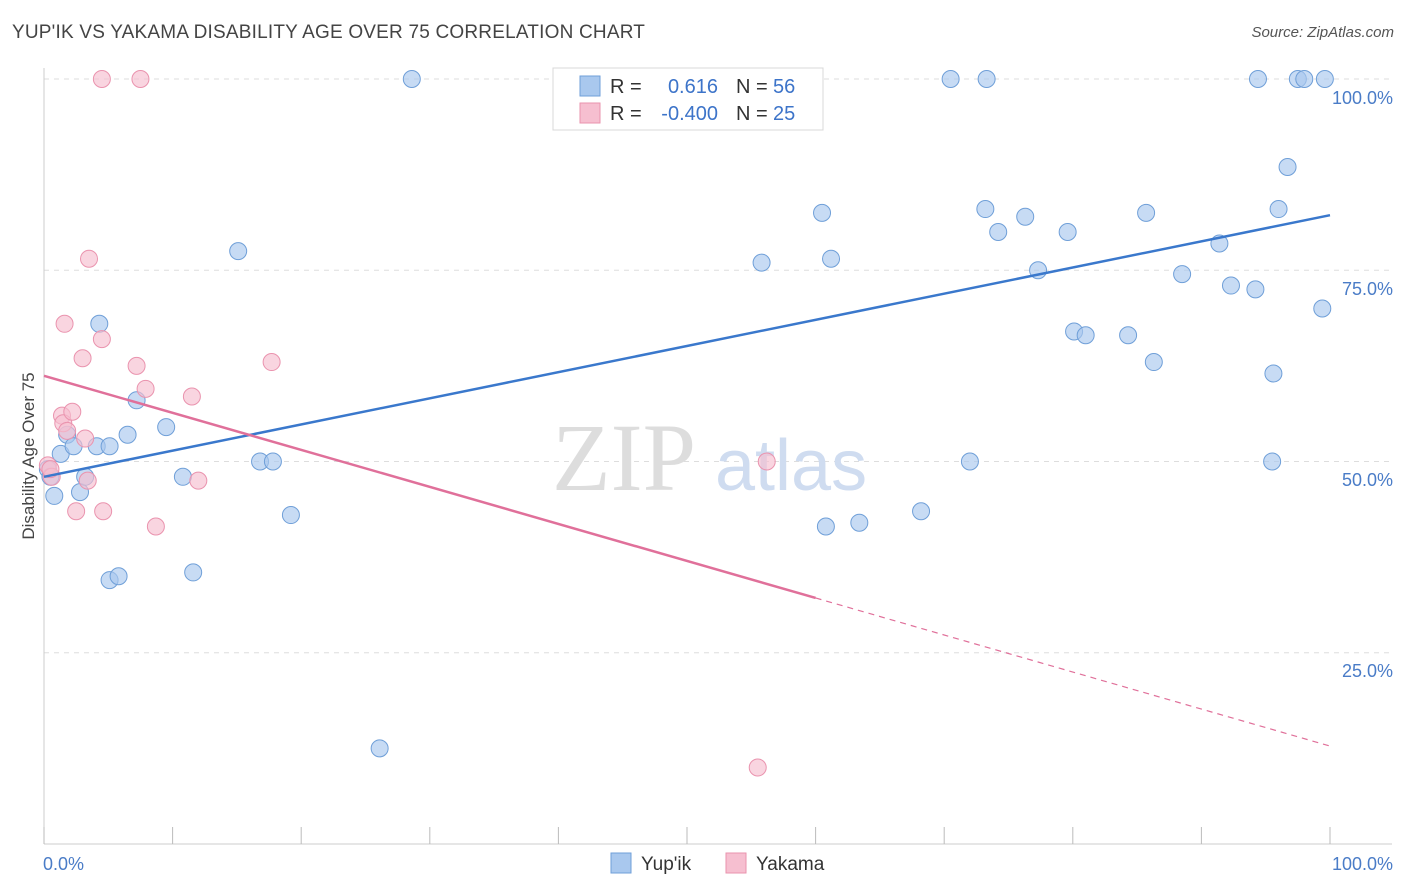 This screenshot has width=1406, height=892. What do you see at coordinates (626, 114) in the screenshot?
I see `legend-r-label-yakama: R =` at bounding box center [626, 114].